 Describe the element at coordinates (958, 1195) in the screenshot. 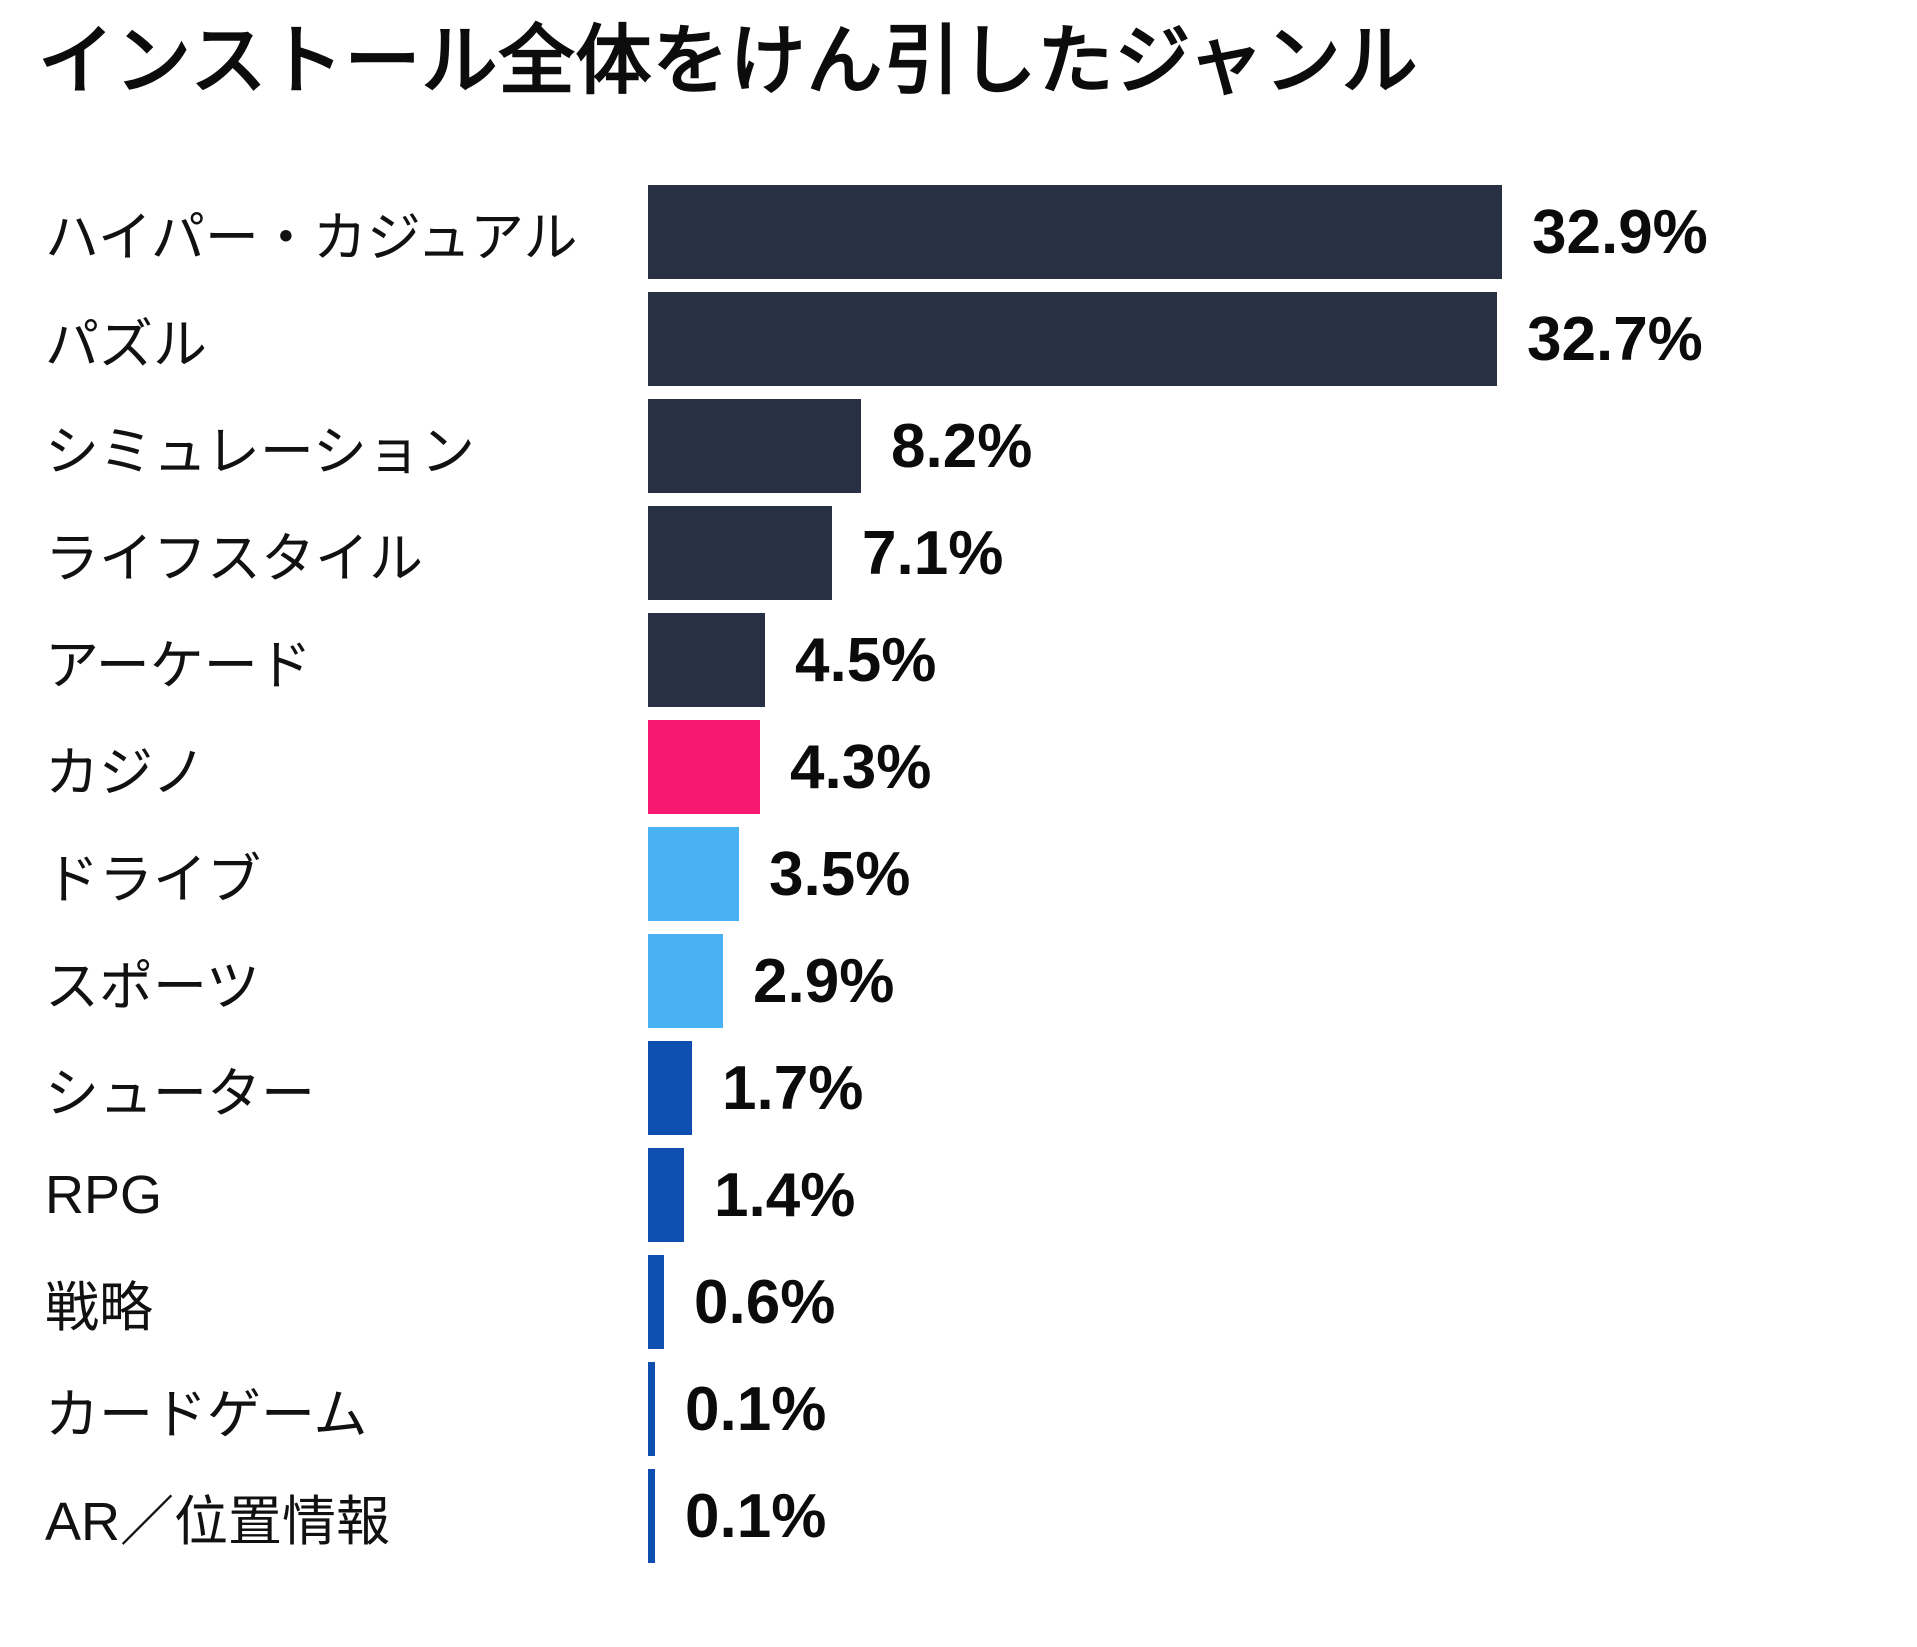

I see `chart-row: RPG 1.4%` at that location.